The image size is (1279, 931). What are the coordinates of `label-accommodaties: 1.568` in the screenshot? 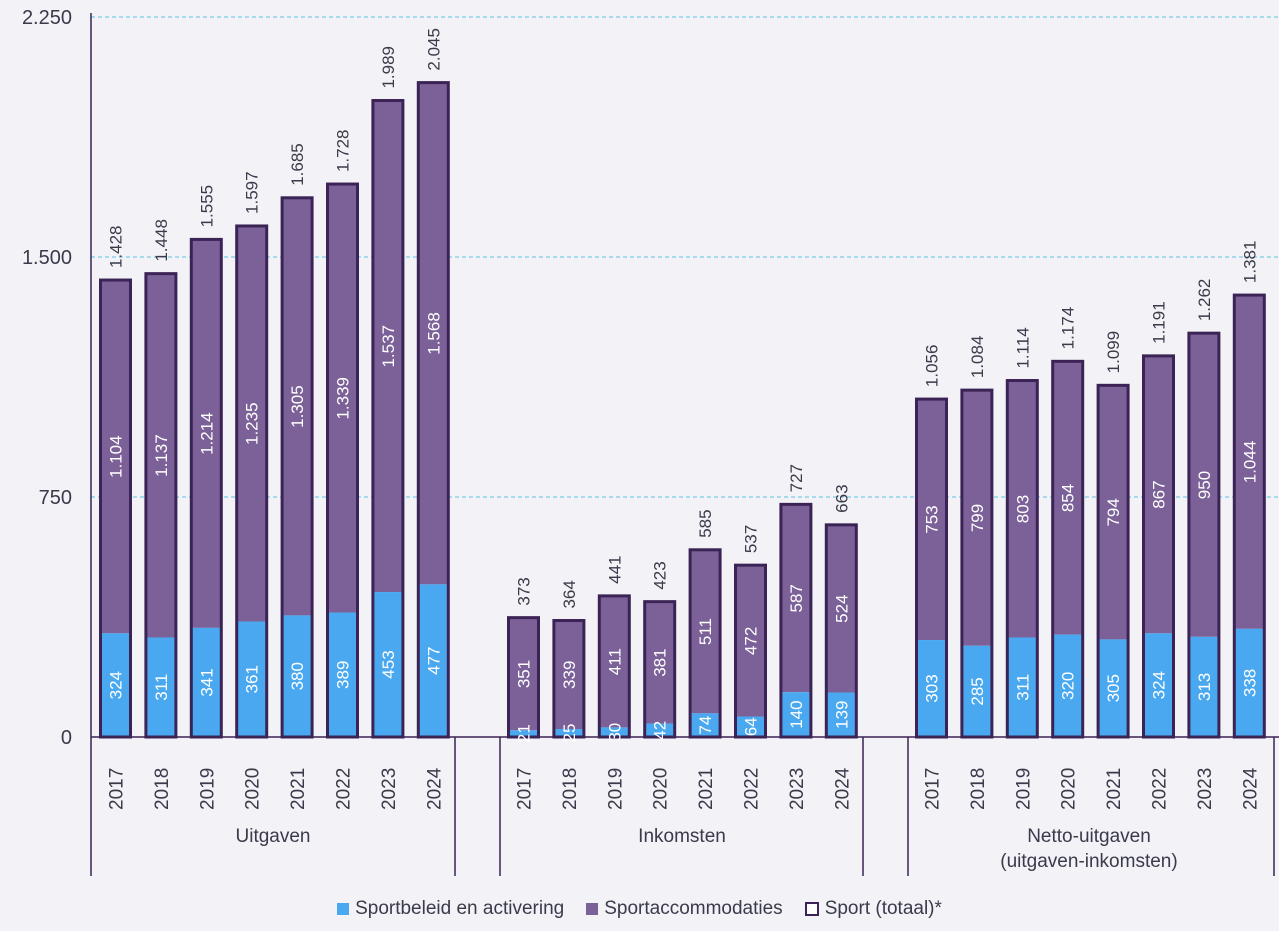 It's located at (433, 333).